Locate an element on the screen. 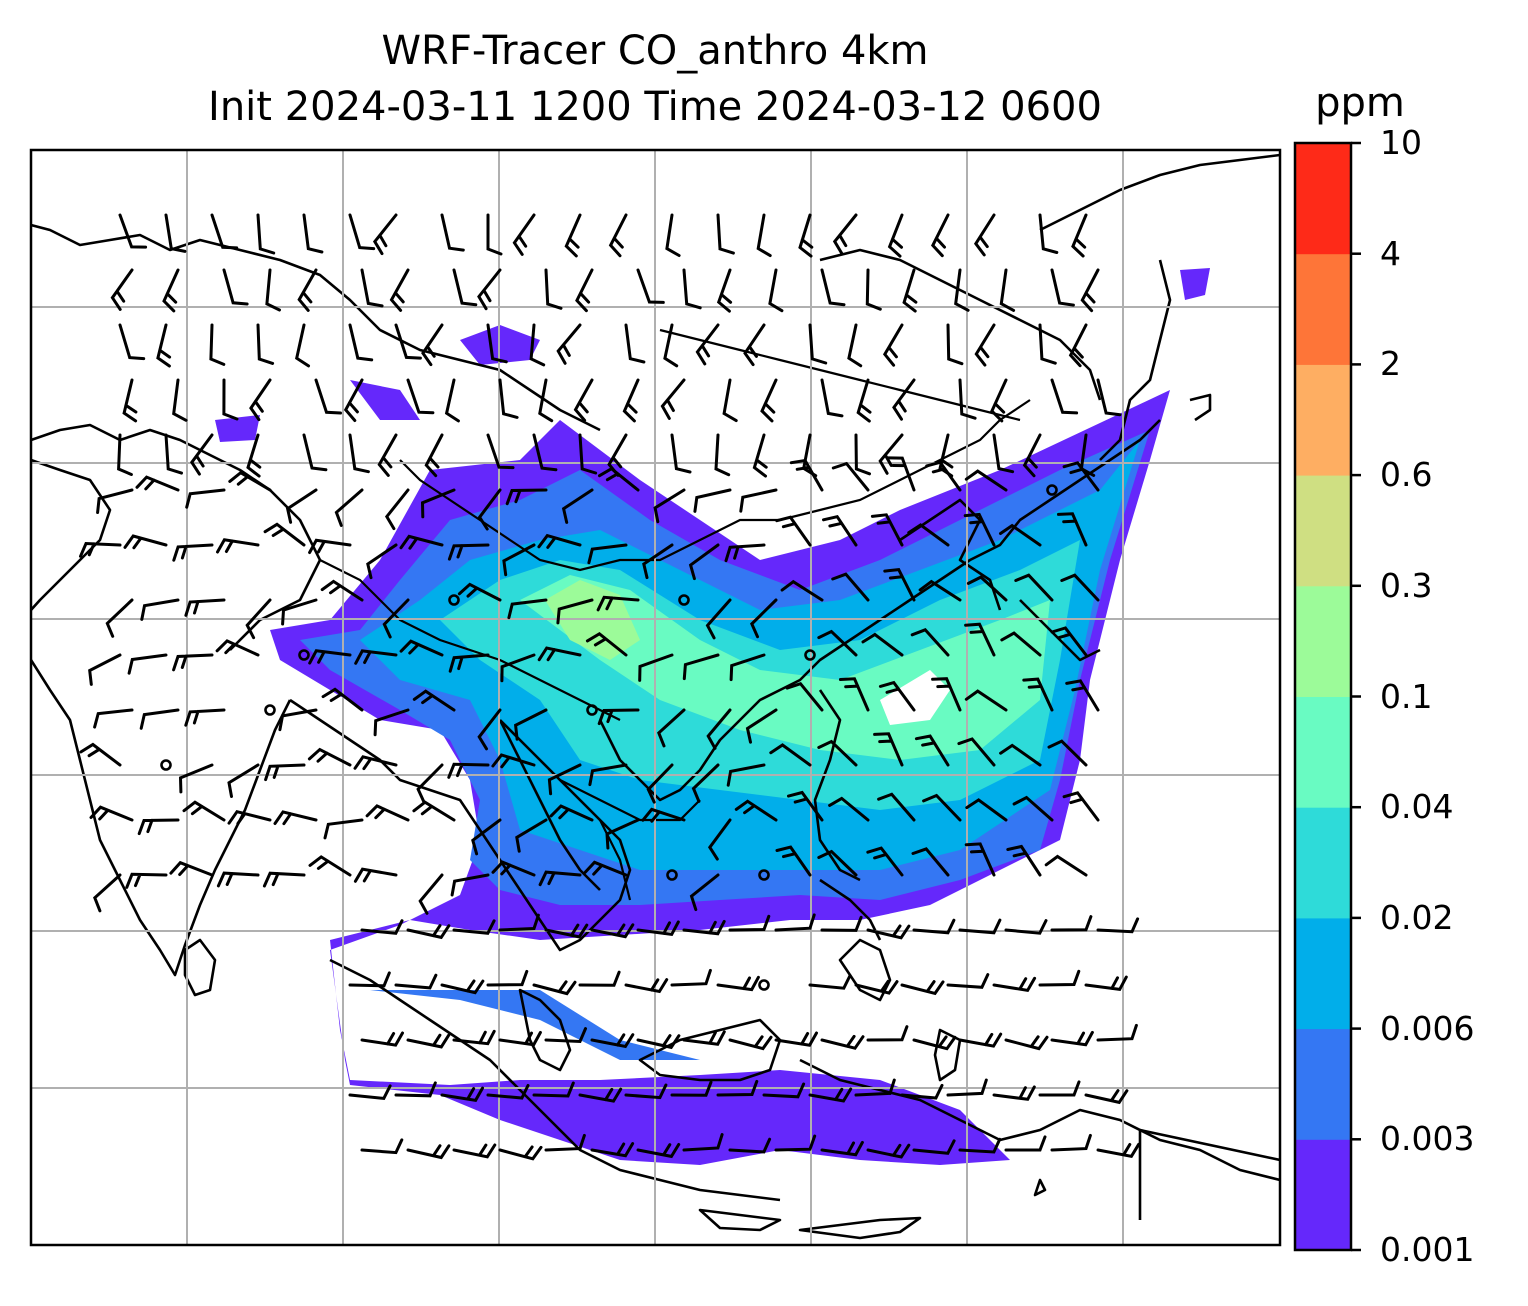 This screenshot has height=1306, width=1528. calm-wind-circle is located at coordinates (304, 655).